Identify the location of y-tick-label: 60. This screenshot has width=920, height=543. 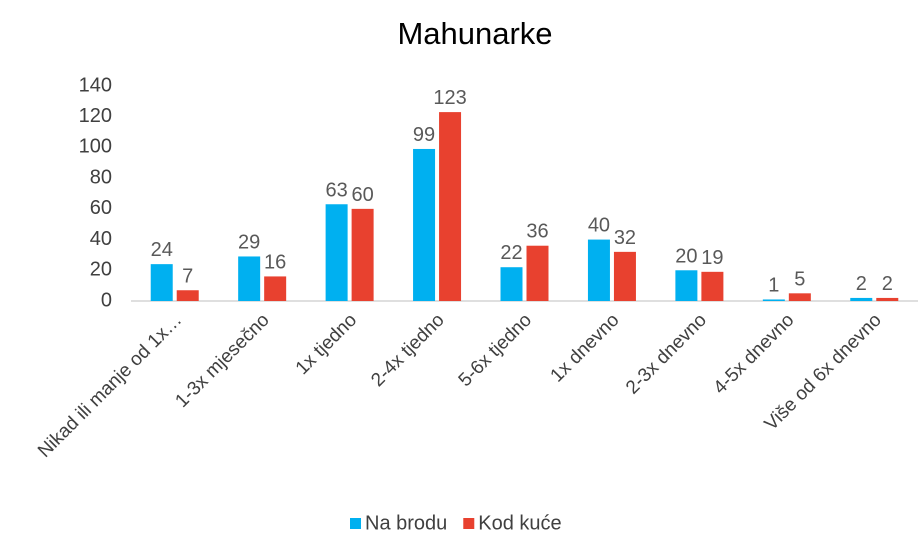
(101, 208).